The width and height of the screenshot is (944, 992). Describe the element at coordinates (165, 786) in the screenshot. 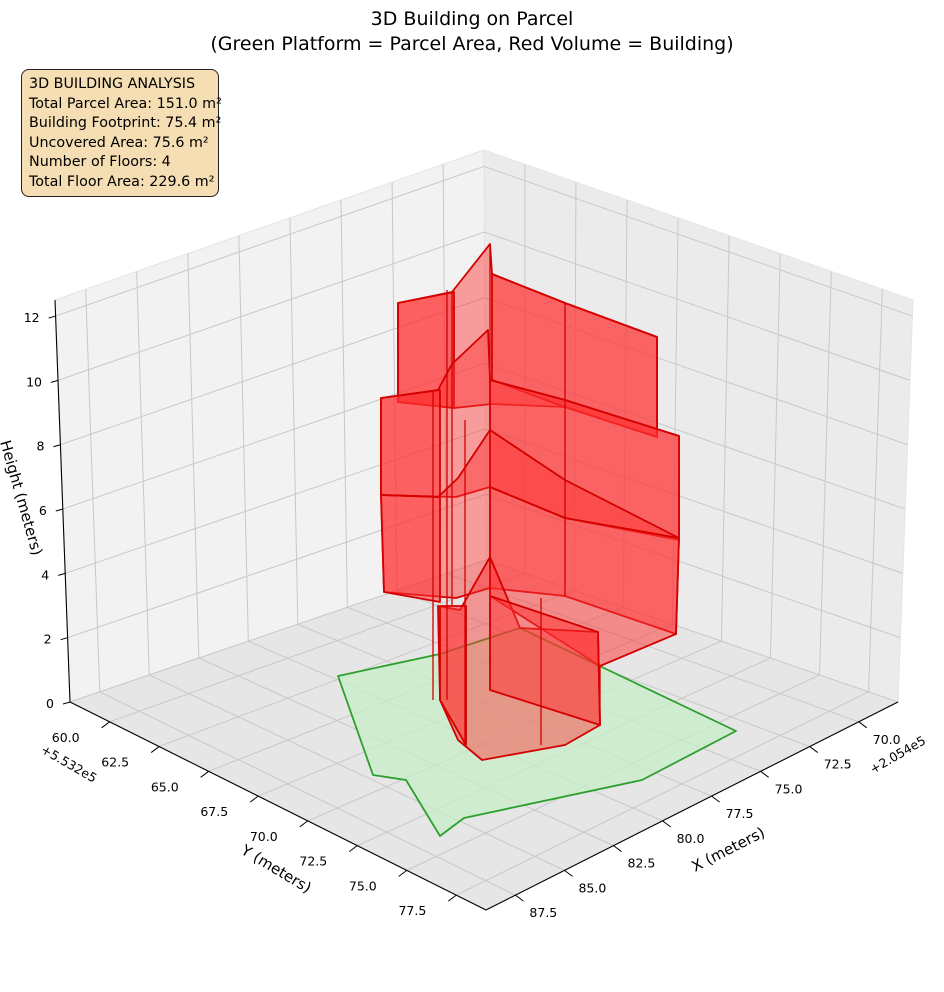

I see `y-tick-label: 65.0` at that location.